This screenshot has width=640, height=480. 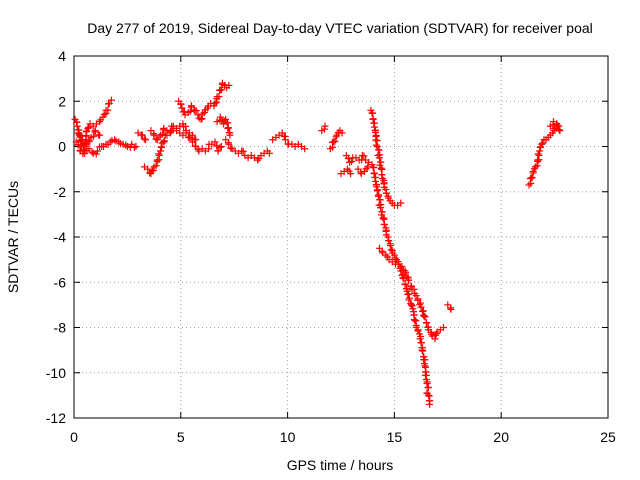 What do you see at coordinates (340, 465) in the screenshot?
I see `x-axis-label: GPS time / hours` at bounding box center [340, 465].